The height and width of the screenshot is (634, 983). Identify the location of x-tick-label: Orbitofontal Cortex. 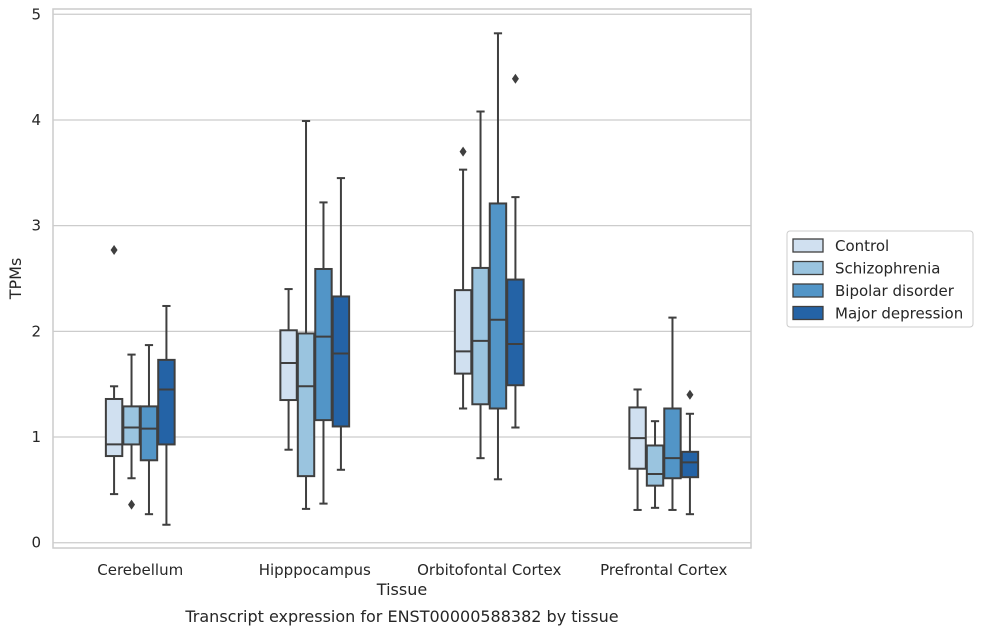
(489, 570).